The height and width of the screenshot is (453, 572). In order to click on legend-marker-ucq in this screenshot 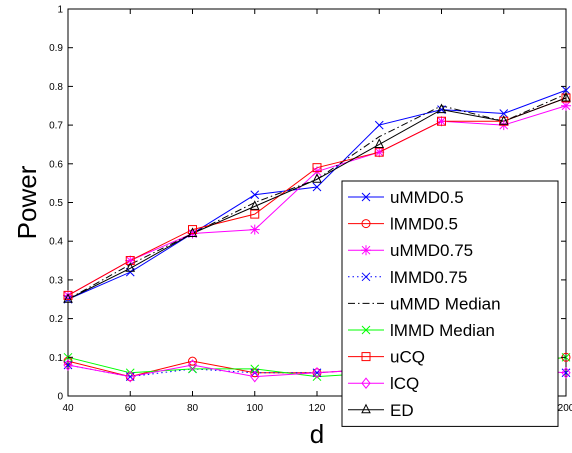, I will do `click(366, 357)`.